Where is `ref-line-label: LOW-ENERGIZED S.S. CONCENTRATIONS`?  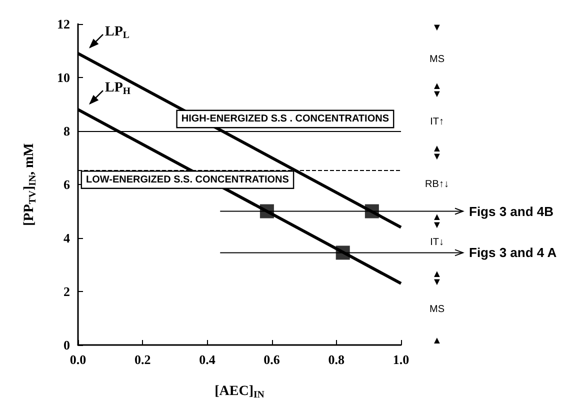 ref-line-label: LOW-ENERGIZED S.S. CONCENTRATIONS is located at coordinates (188, 180).